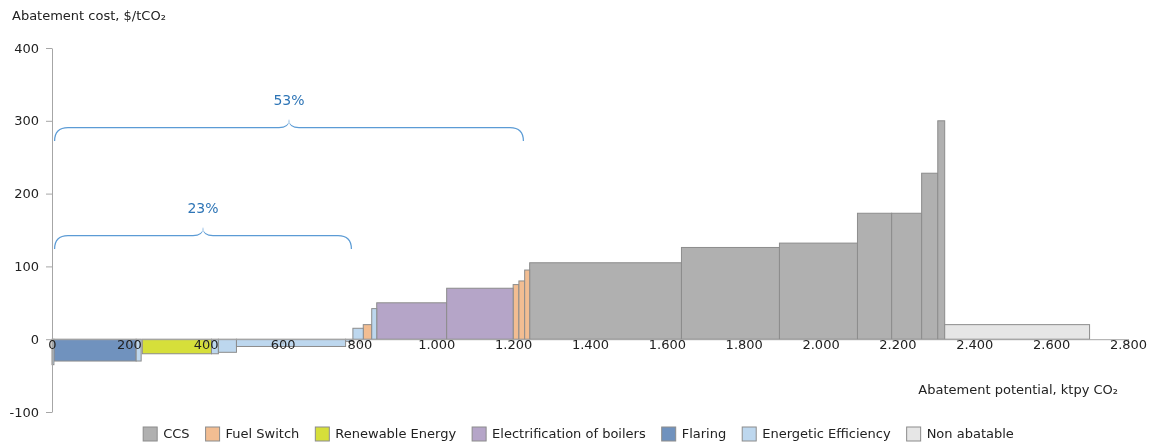  What do you see at coordinates (396, 433) in the screenshot?
I see `legend-label: Renewable Energy` at bounding box center [396, 433].